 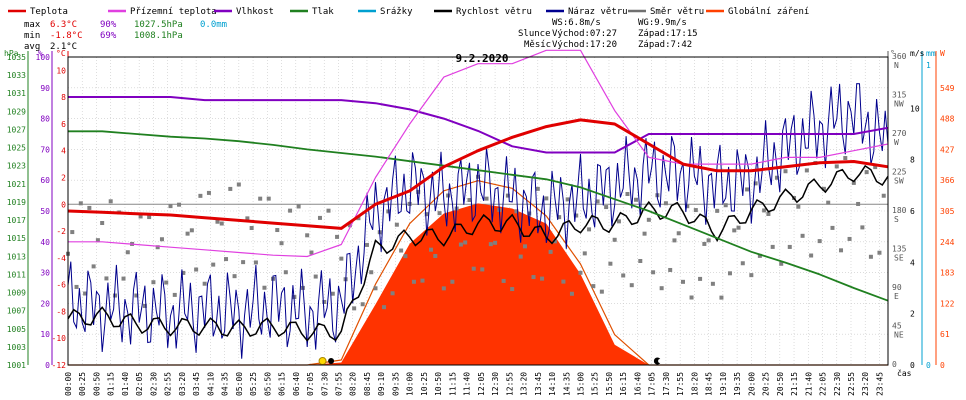 What do you see at coordinates (928, 365) in the screenshot?
I see `mm-tick: 0` at bounding box center [928, 365].